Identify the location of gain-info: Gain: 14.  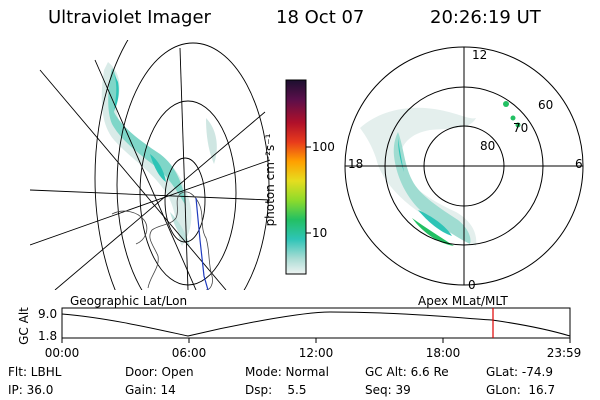
(150, 390).